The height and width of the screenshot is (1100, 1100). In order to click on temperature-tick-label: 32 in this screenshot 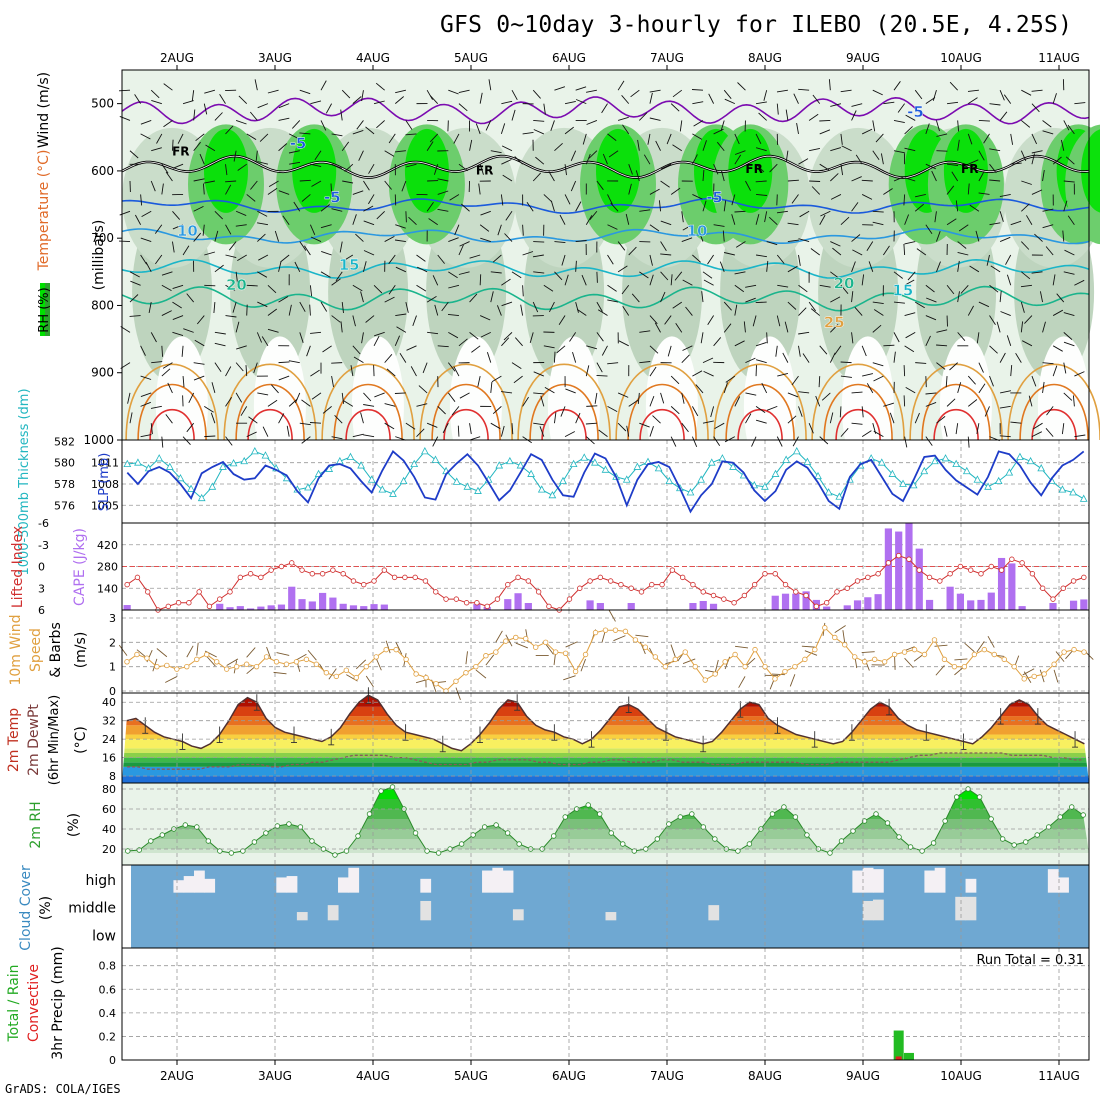, I will do `click(109, 721)`.